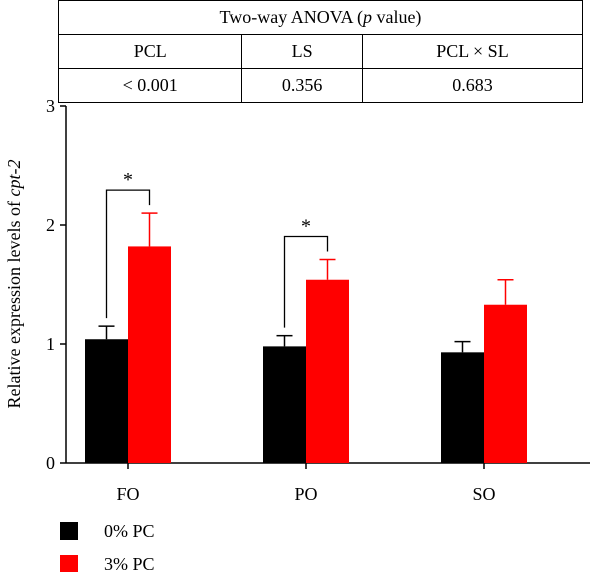 This screenshot has width=600, height=572. Describe the element at coordinates (50, 344) in the screenshot. I see `y-tick-label: 1` at that location.